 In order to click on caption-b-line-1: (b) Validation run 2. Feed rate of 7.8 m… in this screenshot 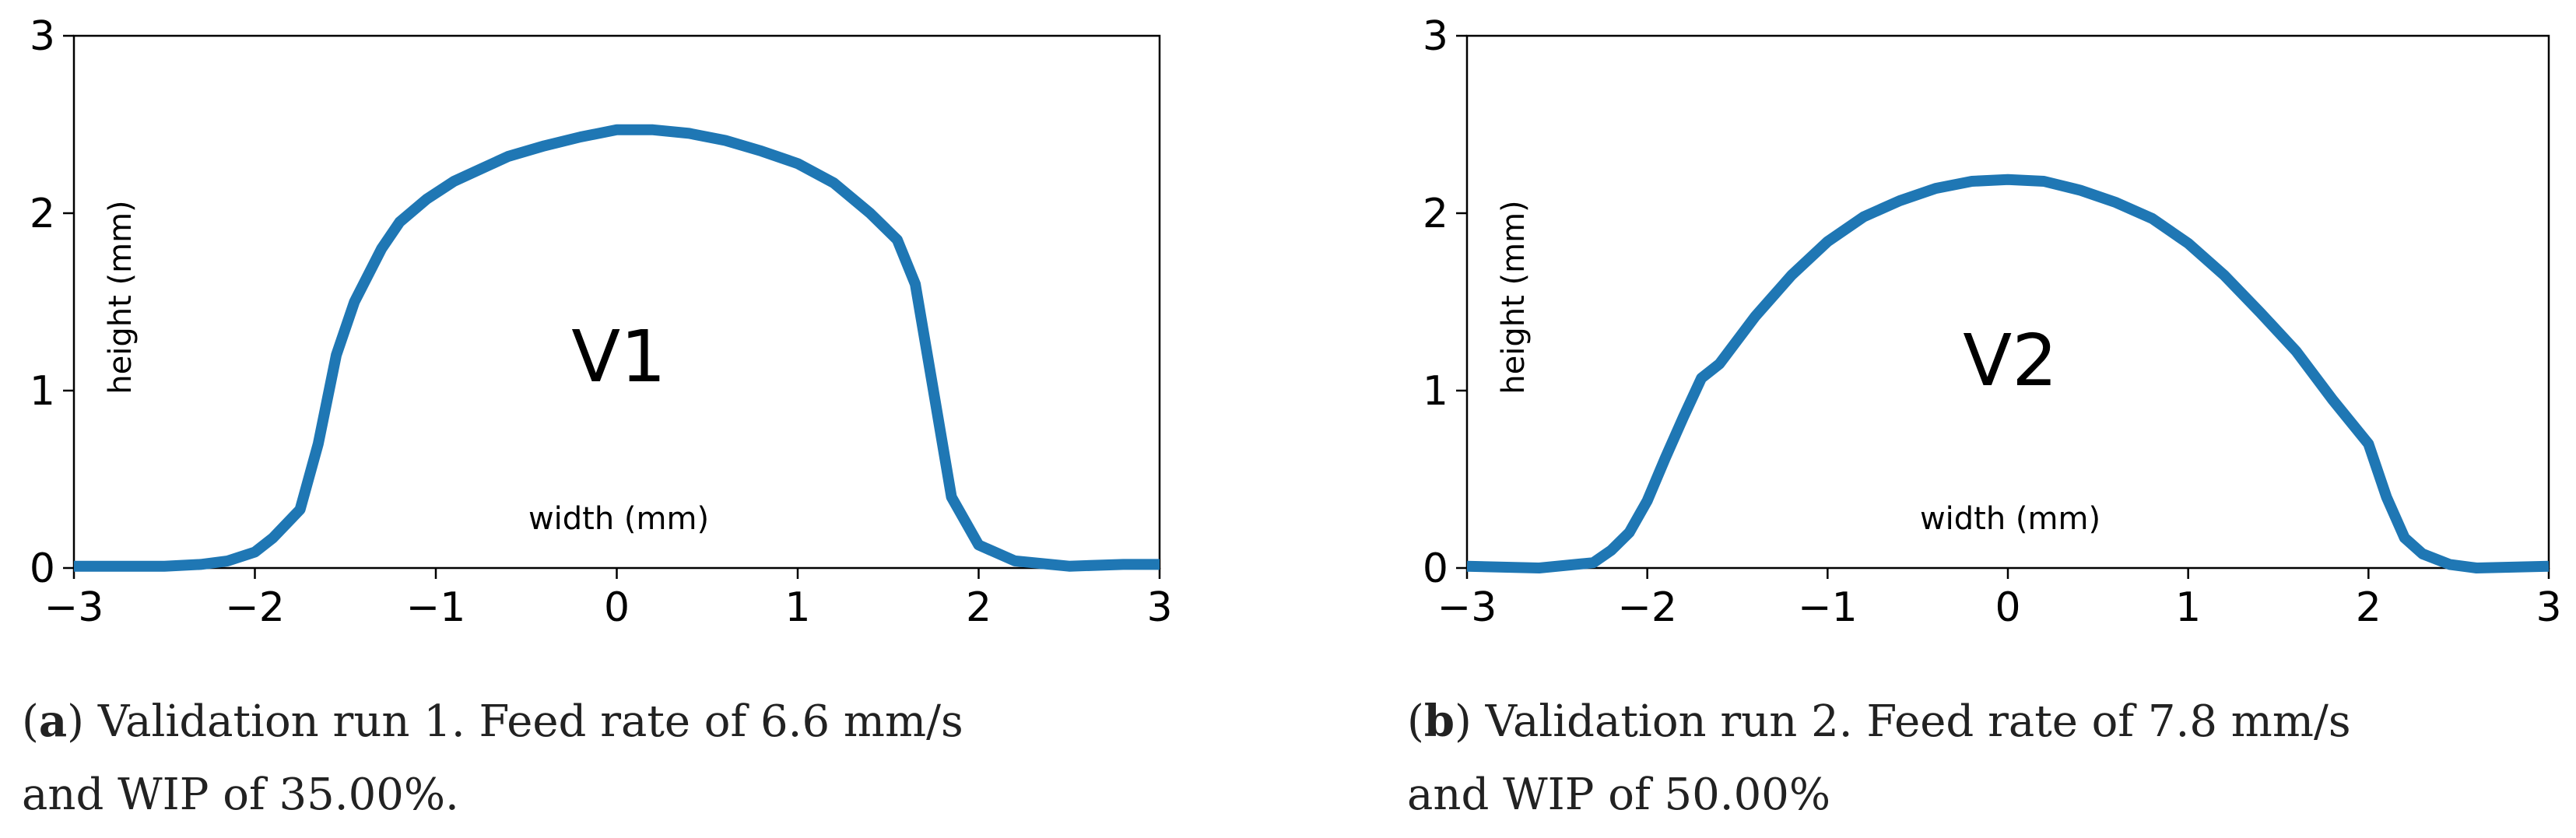, I will do `click(1879, 721)`.